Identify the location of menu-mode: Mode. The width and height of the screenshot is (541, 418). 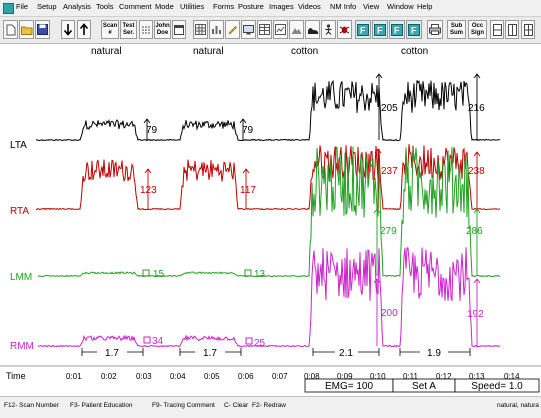
(164, 6).